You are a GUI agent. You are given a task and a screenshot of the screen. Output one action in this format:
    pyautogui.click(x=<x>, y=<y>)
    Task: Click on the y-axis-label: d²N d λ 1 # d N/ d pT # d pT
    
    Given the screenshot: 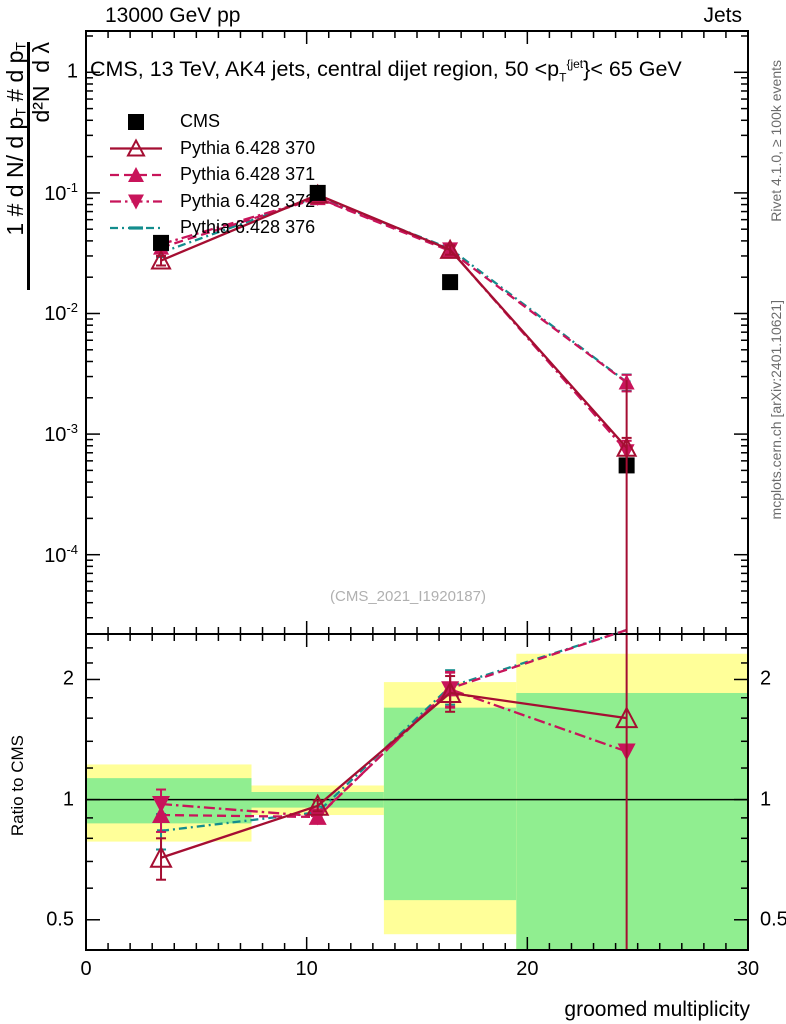 What is the action you would take?
    pyautogui.click(x=34, y=165)
    